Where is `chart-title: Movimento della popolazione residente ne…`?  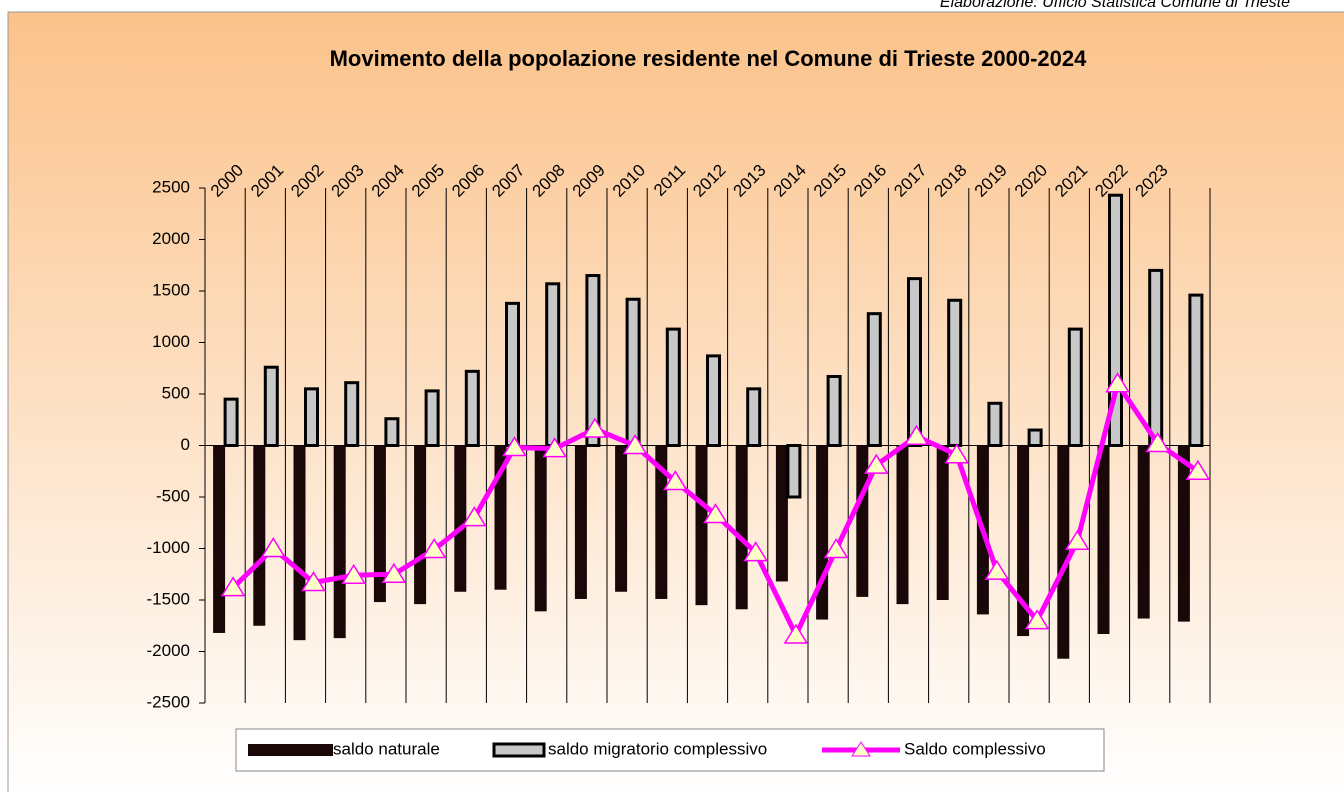 chart-title: Movimento della popolazione residente ne… is located at coordinates (709, 58).